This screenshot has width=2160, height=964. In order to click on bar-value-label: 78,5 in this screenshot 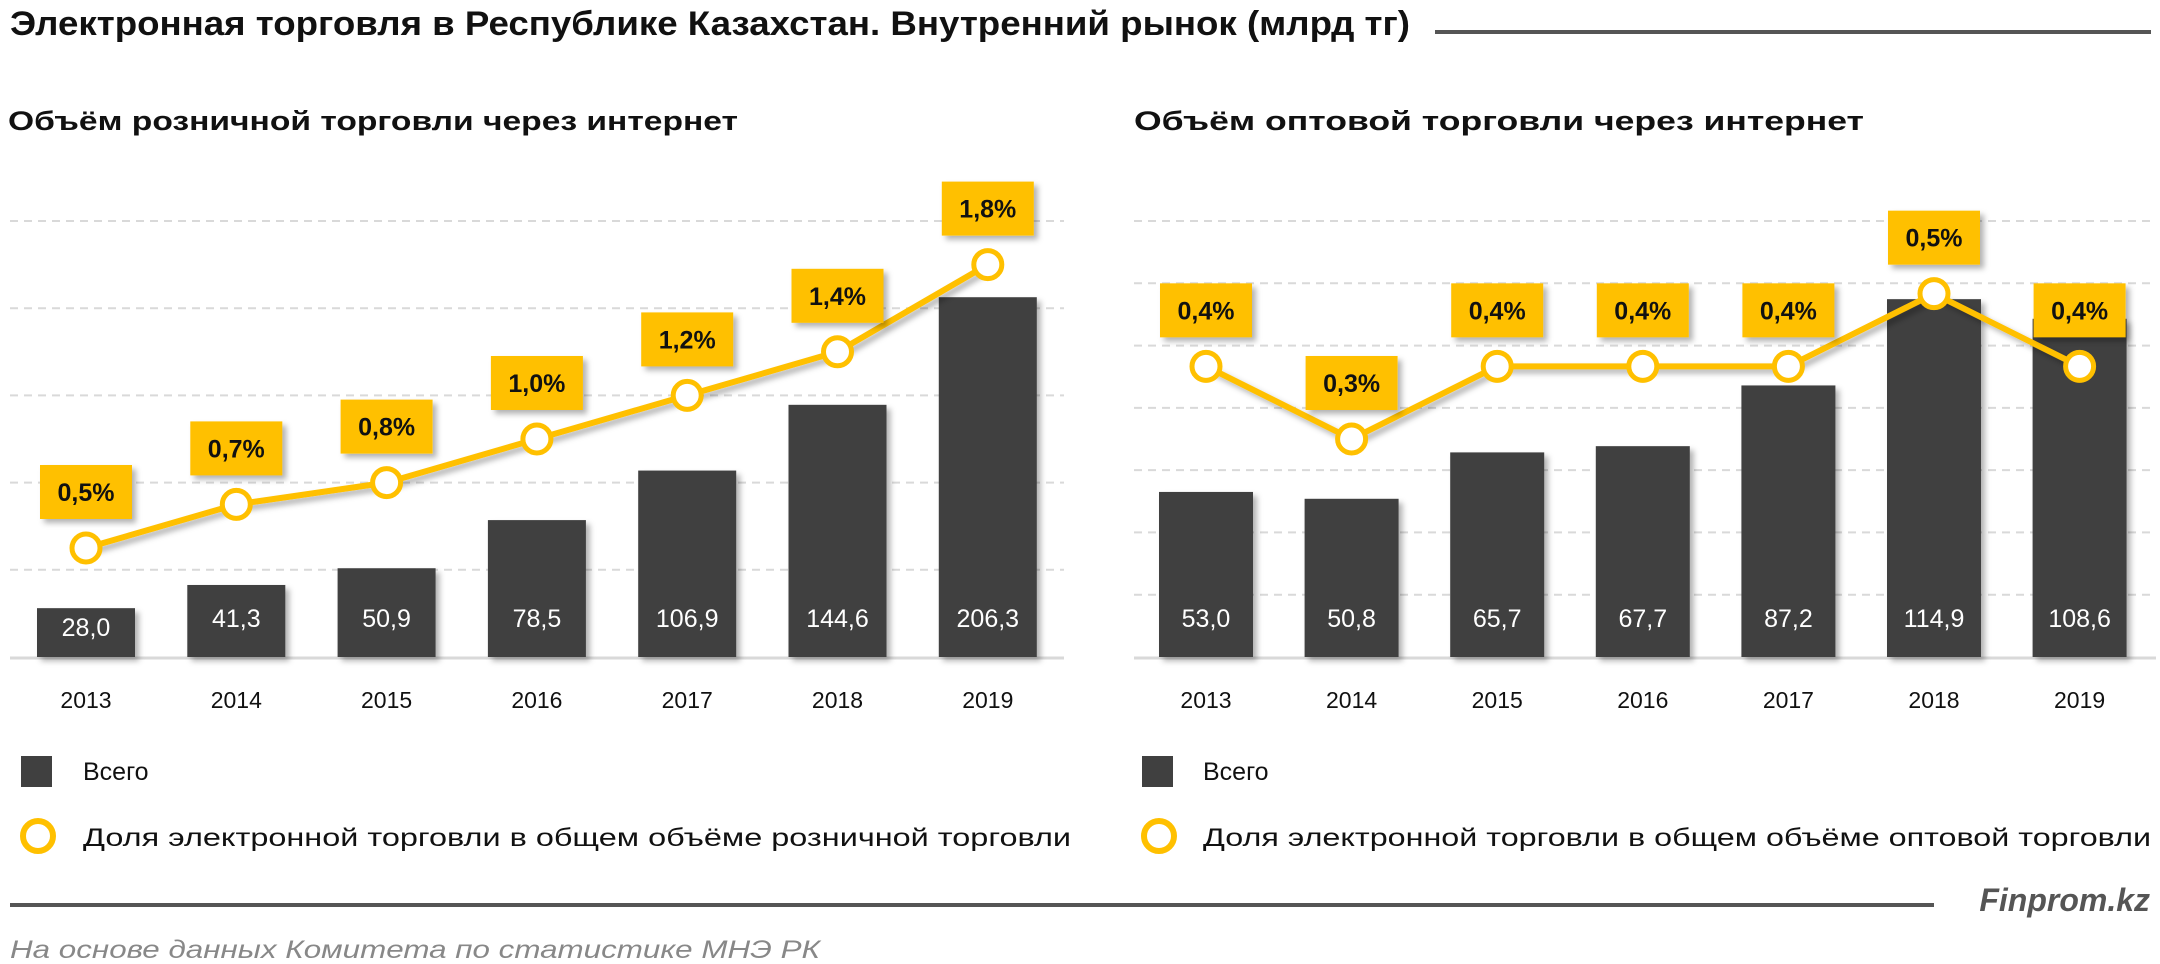, I will do `click(537, 619)`.